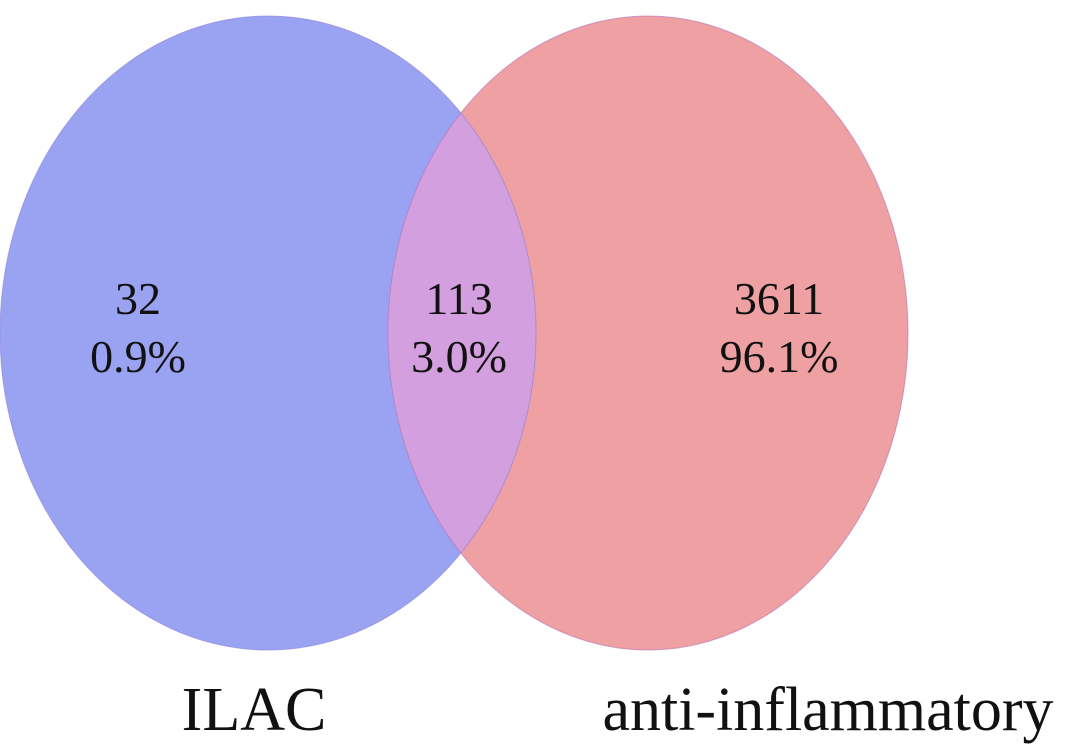 The height and width of the screenshot is (745, 1079). Describe the element at coordinates (254, 710) in the screenshot. I see `ilac-set-label: ILAC` at that location.